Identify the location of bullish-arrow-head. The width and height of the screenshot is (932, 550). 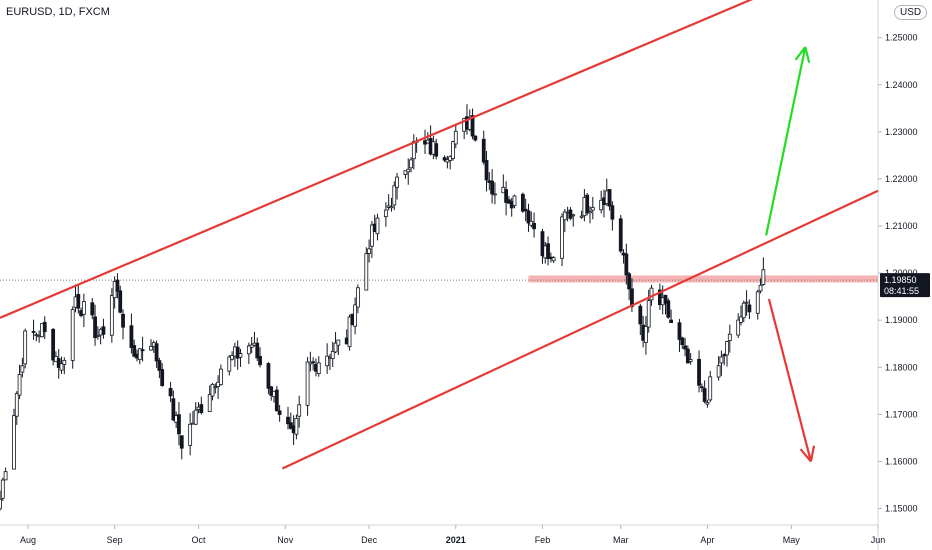
(800, 53).